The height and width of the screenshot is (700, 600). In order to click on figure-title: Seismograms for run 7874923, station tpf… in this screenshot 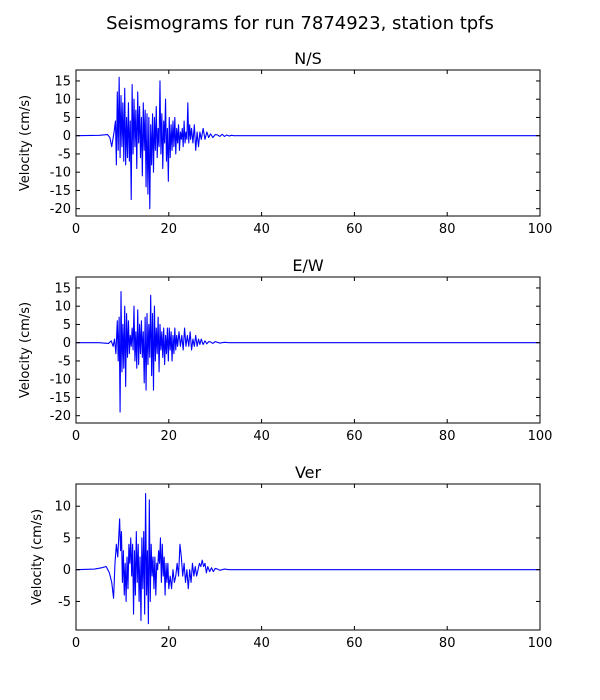, I will do `click(300, 23)`.